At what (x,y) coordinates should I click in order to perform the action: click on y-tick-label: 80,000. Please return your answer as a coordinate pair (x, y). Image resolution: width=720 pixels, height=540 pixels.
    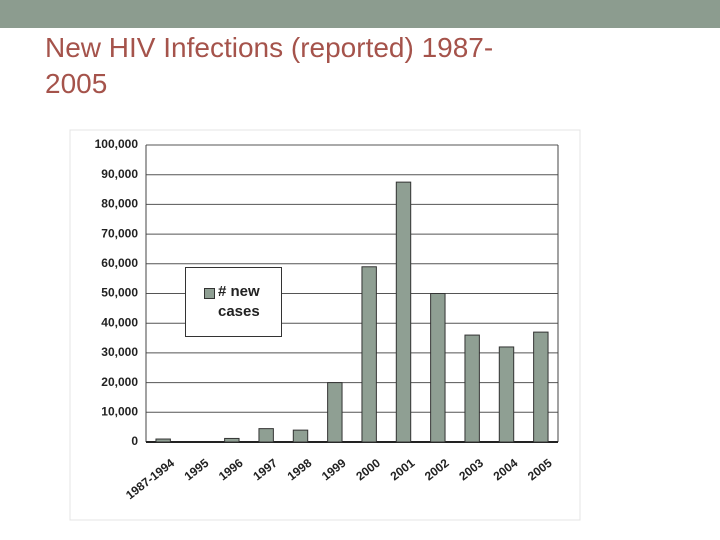
    Looking at the image, I should click on (119, 204).